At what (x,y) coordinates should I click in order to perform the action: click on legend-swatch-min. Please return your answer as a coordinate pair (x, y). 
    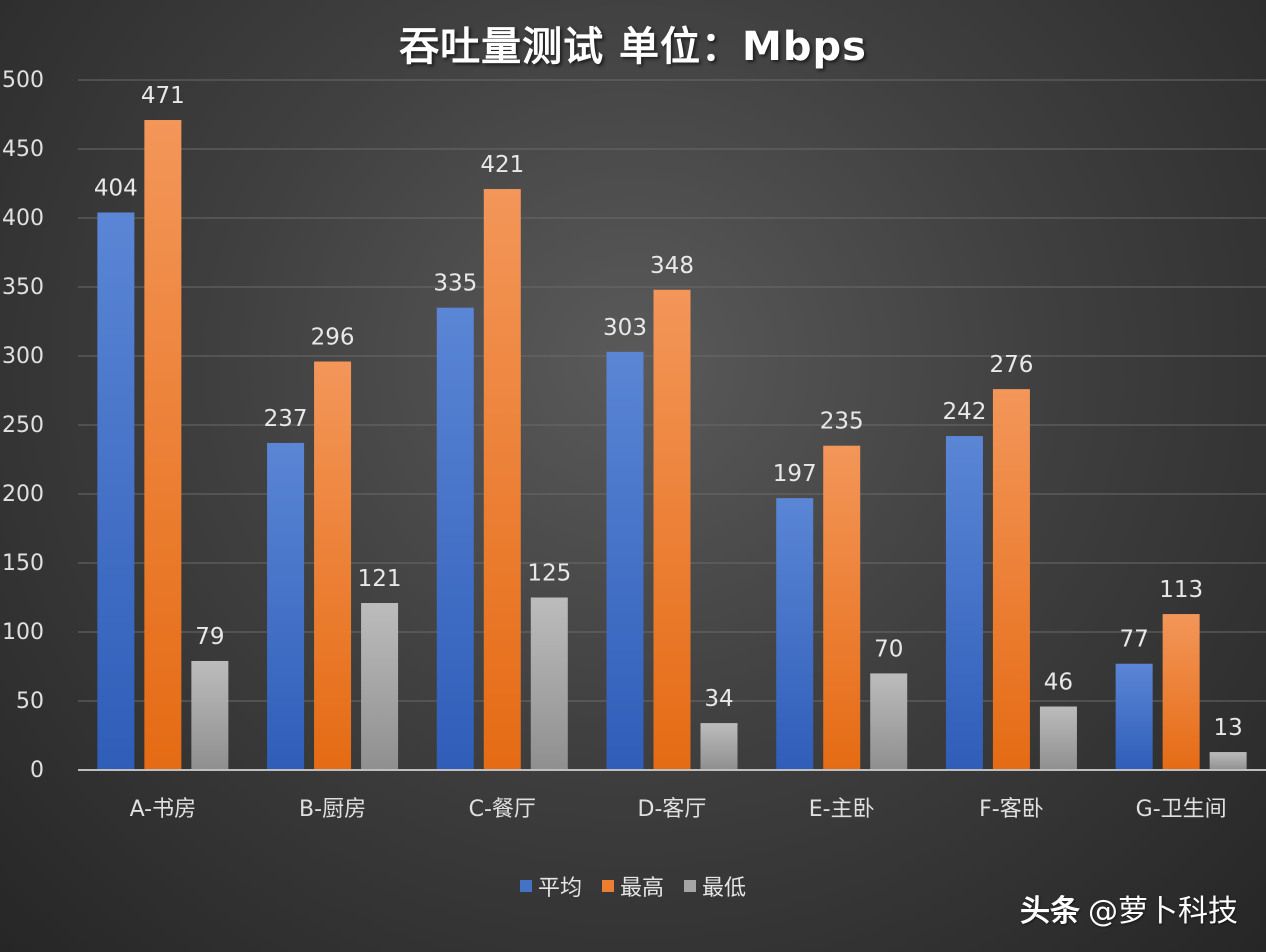
    Looking at the image, I should click on (690, 886).